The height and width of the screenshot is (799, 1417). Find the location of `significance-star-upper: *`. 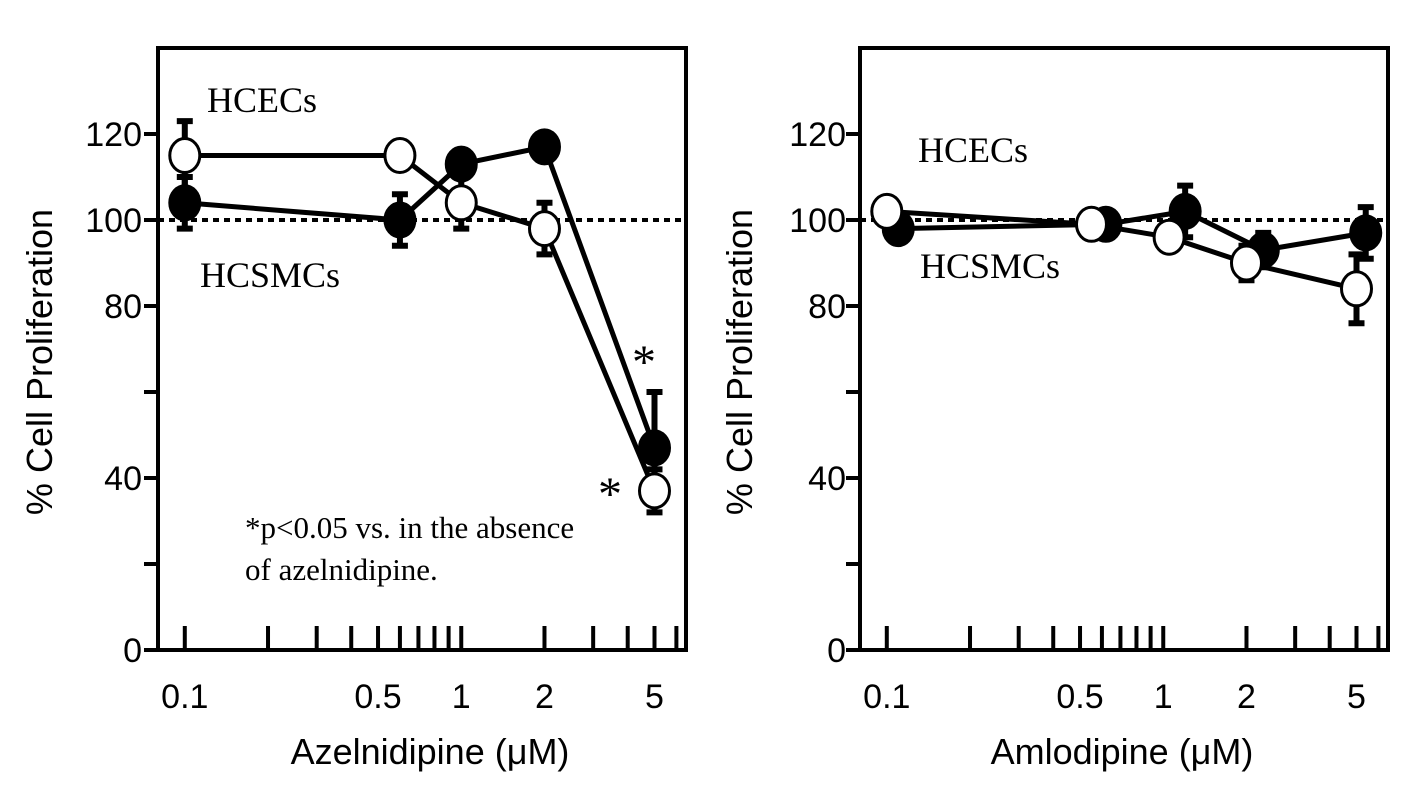

significance-star-upper: * is located at coordinates (644, 362).